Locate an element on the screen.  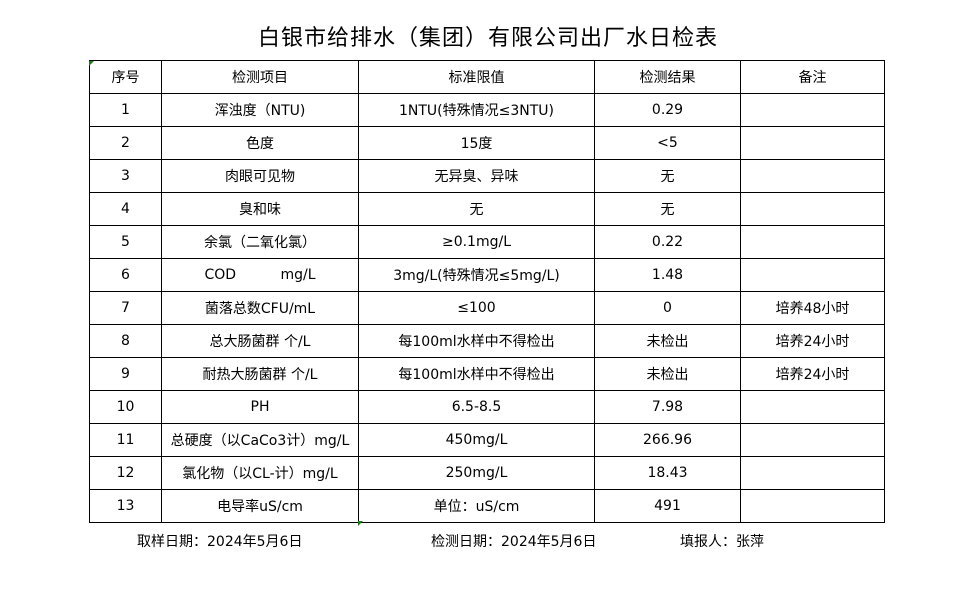
cell-result: <5 is located at coordinates (667, 143).